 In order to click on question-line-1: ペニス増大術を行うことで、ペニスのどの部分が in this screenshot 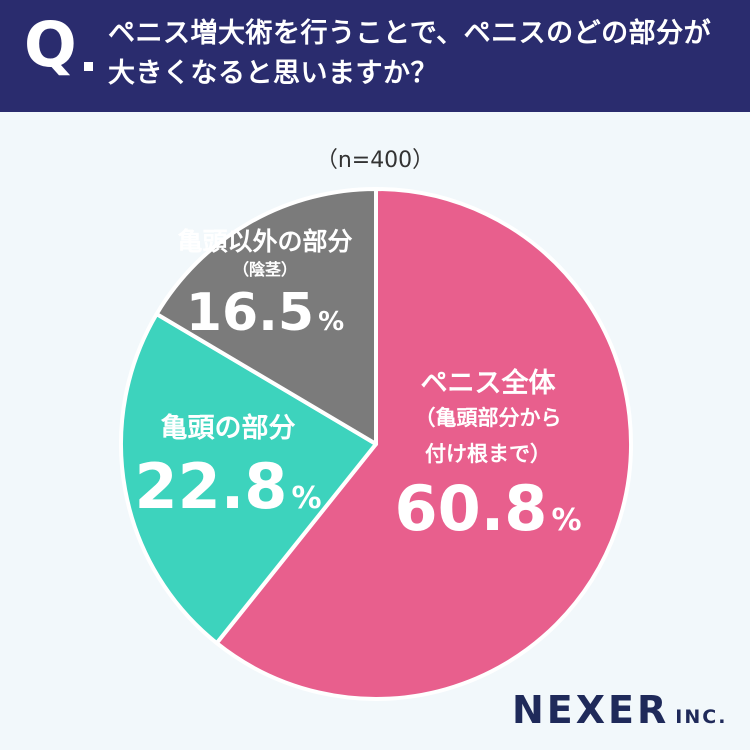, I will do `click(410, 33)`.